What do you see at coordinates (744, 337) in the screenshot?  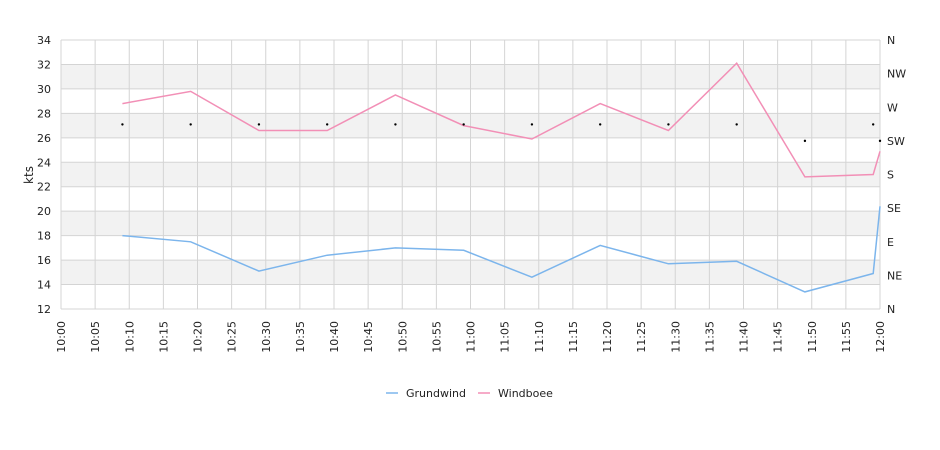 I see `x-tick-label: 11:40` at bounding box center [744, 337].